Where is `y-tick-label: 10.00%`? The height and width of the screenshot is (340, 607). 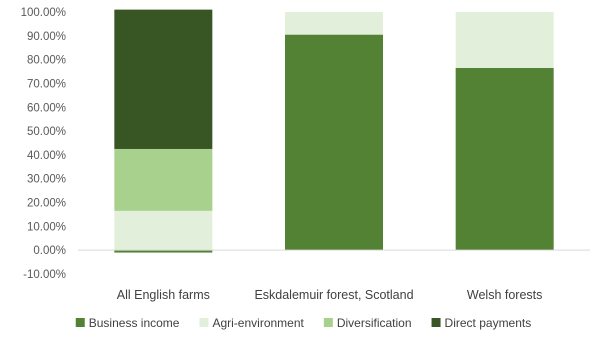 y-tick-label: 10.00% is located at coordinates (46, 227).